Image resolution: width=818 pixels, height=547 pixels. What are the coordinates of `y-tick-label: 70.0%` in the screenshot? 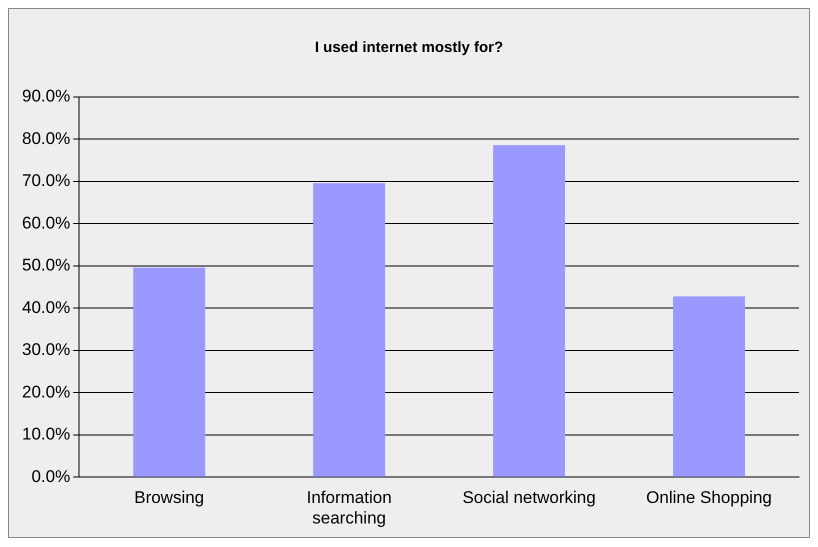 It's located at (46, 180).